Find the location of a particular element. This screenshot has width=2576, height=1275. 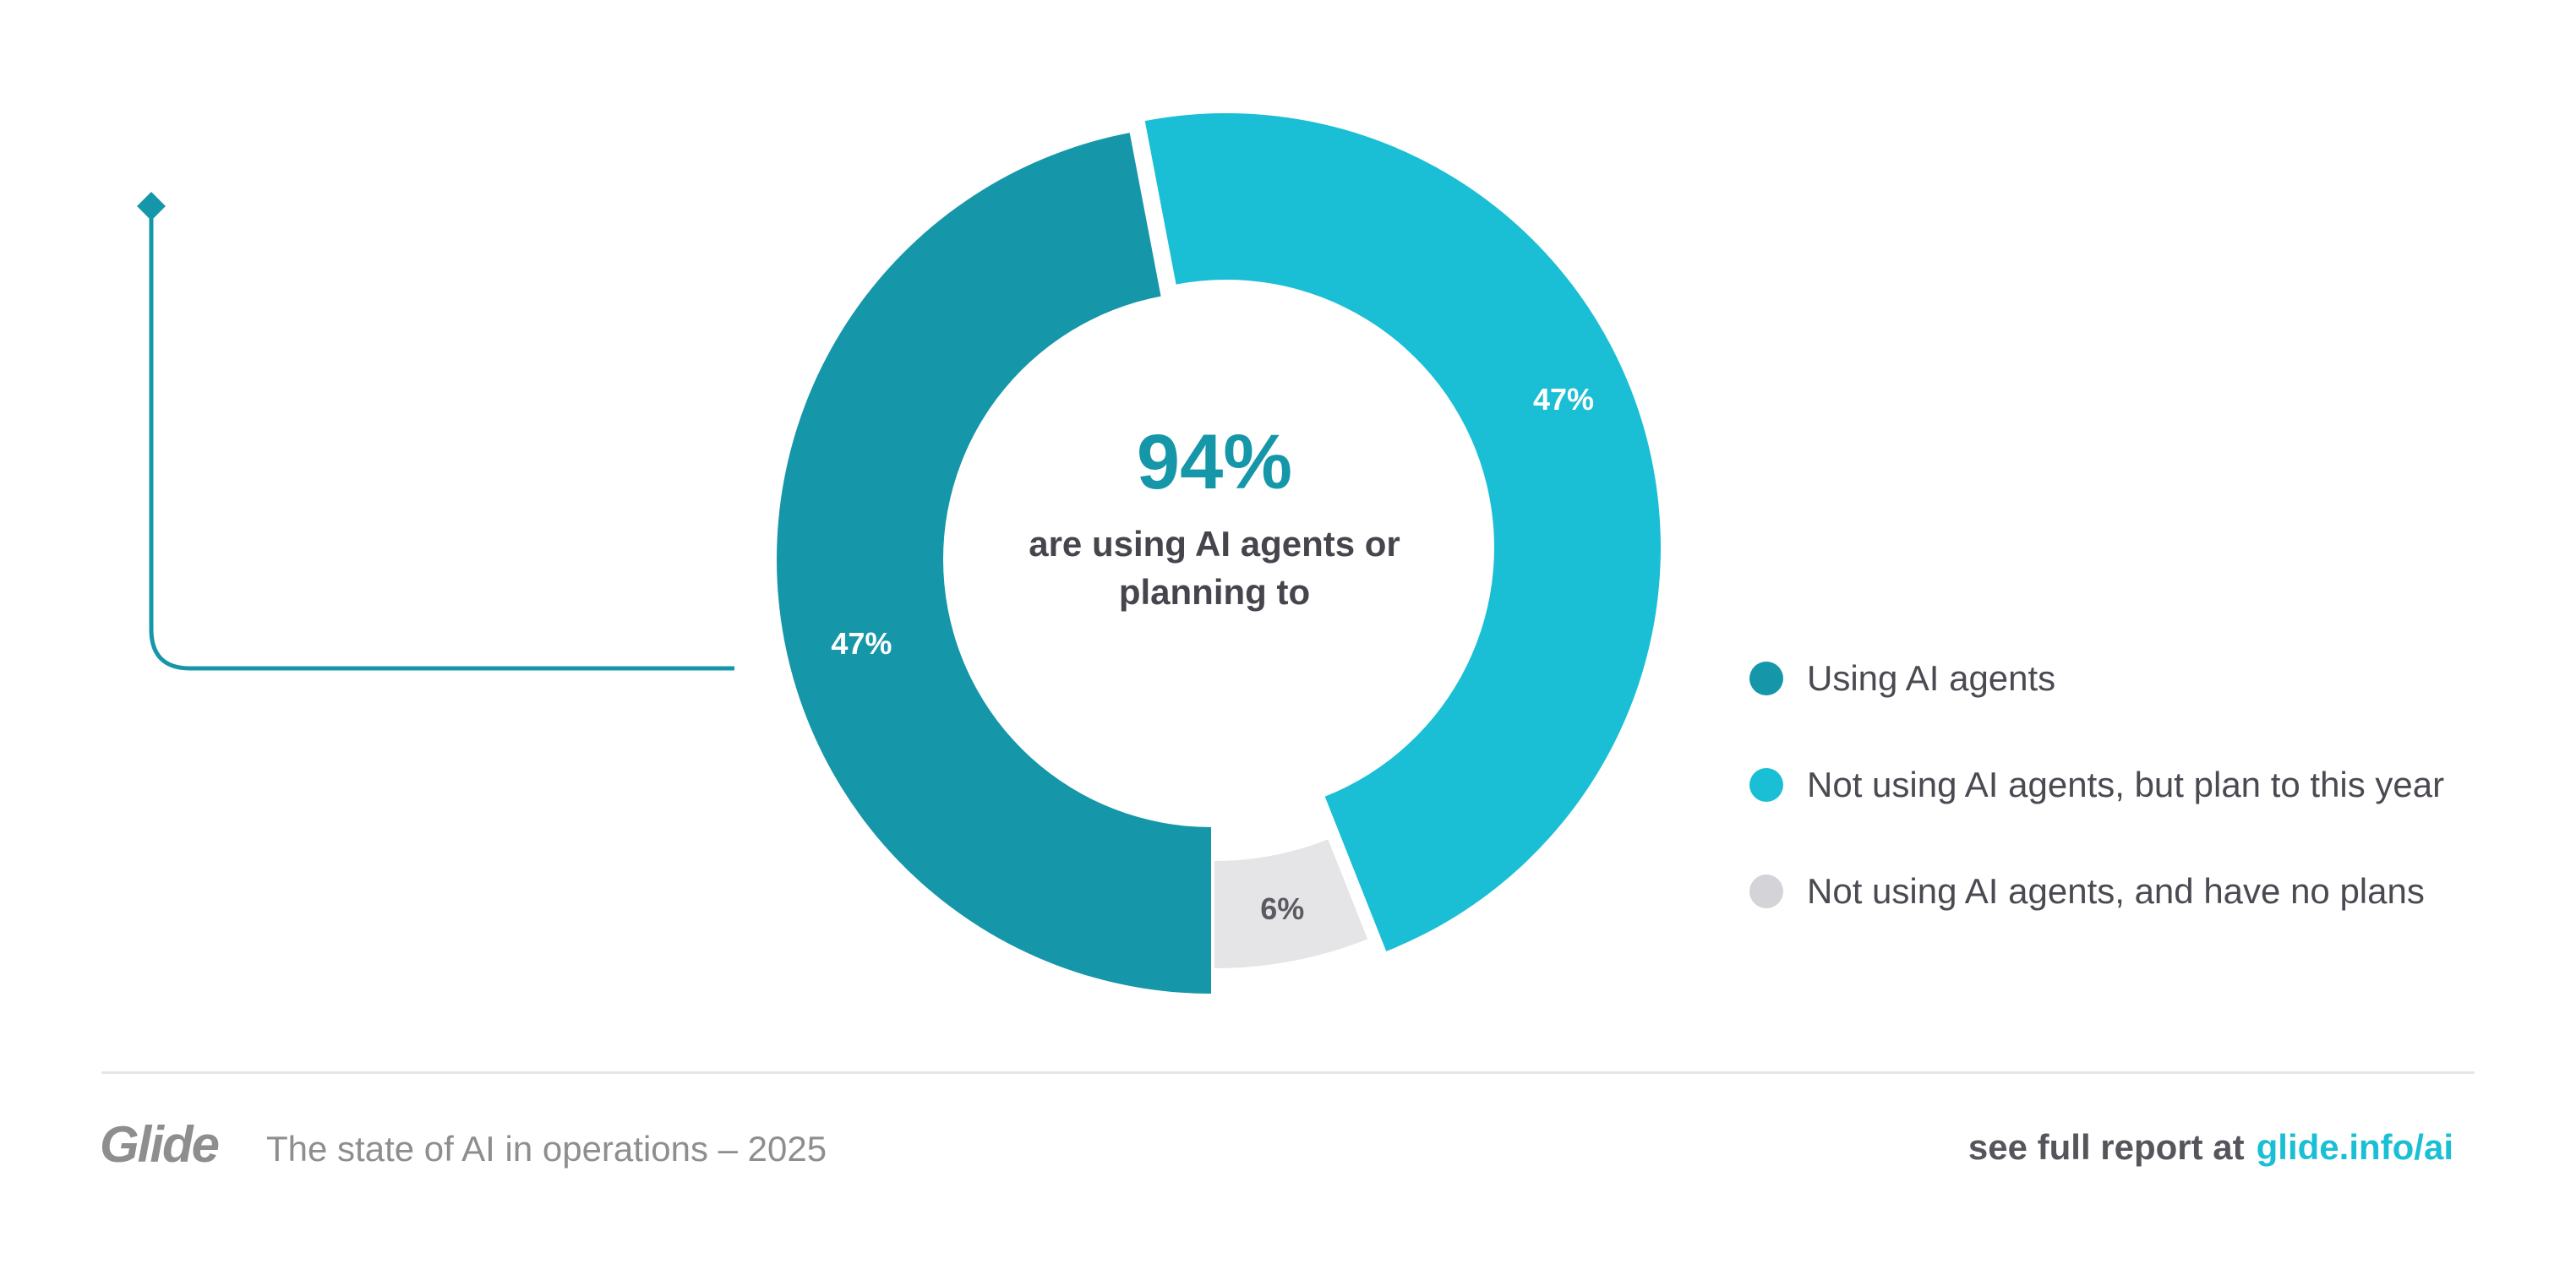

data-label: 6% is located at coordinates (1282, 908).